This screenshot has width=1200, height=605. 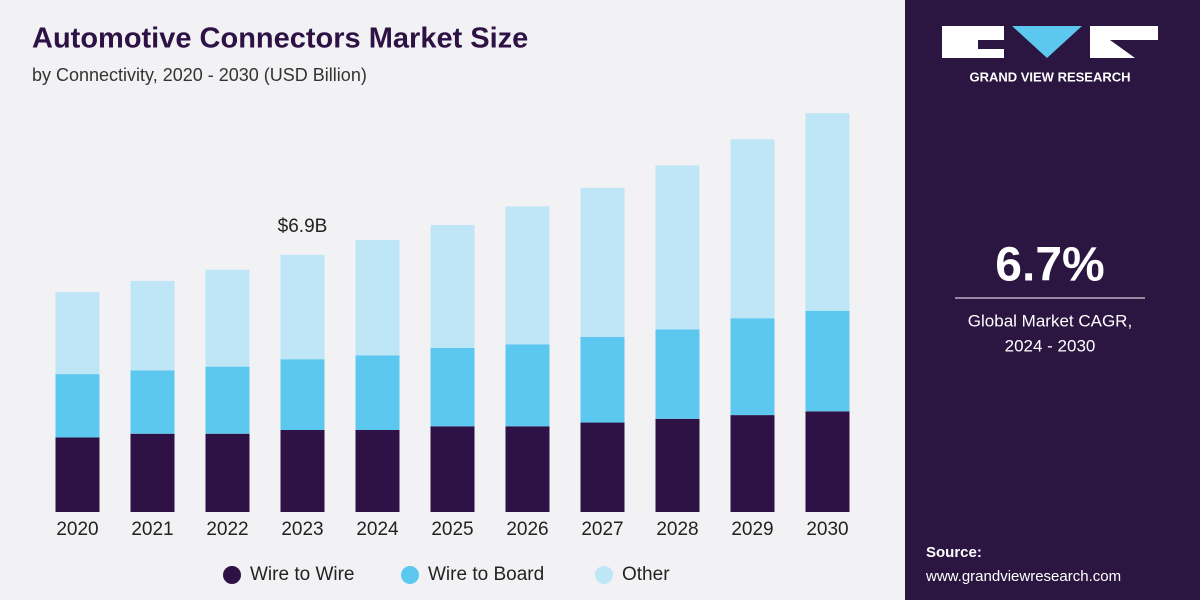 I want to click on x-tick-label: 2030, so click(x=827, y=529).